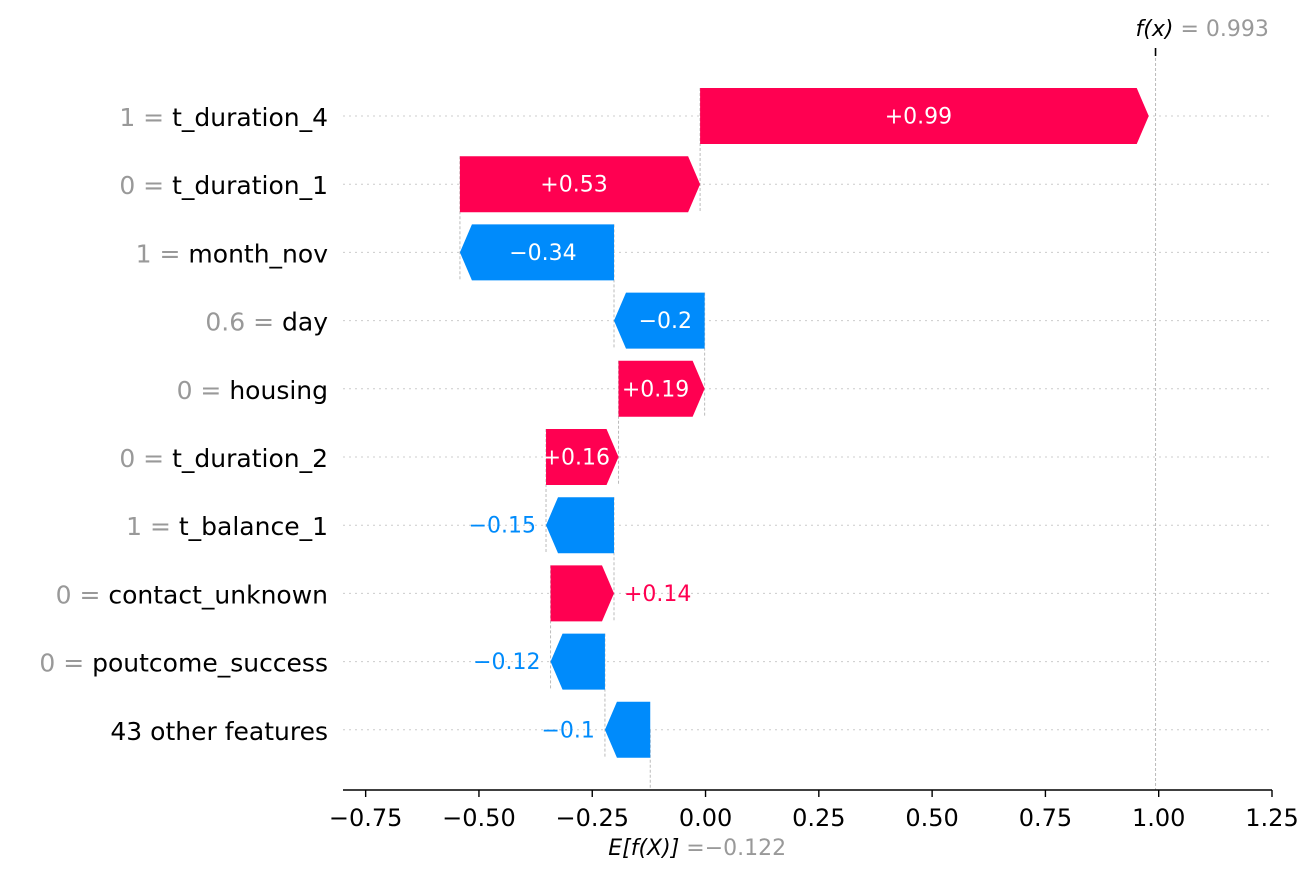 The image size is (1316, 876). I want to click on x-tick-label: 1.00, so click(1158, 818).